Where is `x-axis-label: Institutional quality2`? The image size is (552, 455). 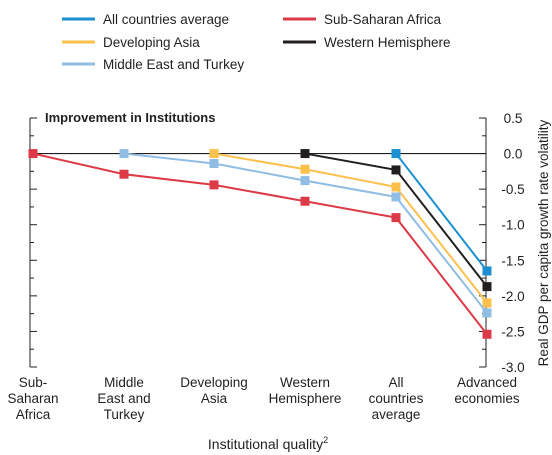 x-axis-label: Institutional quality2 is located at coordinates (268, 443).